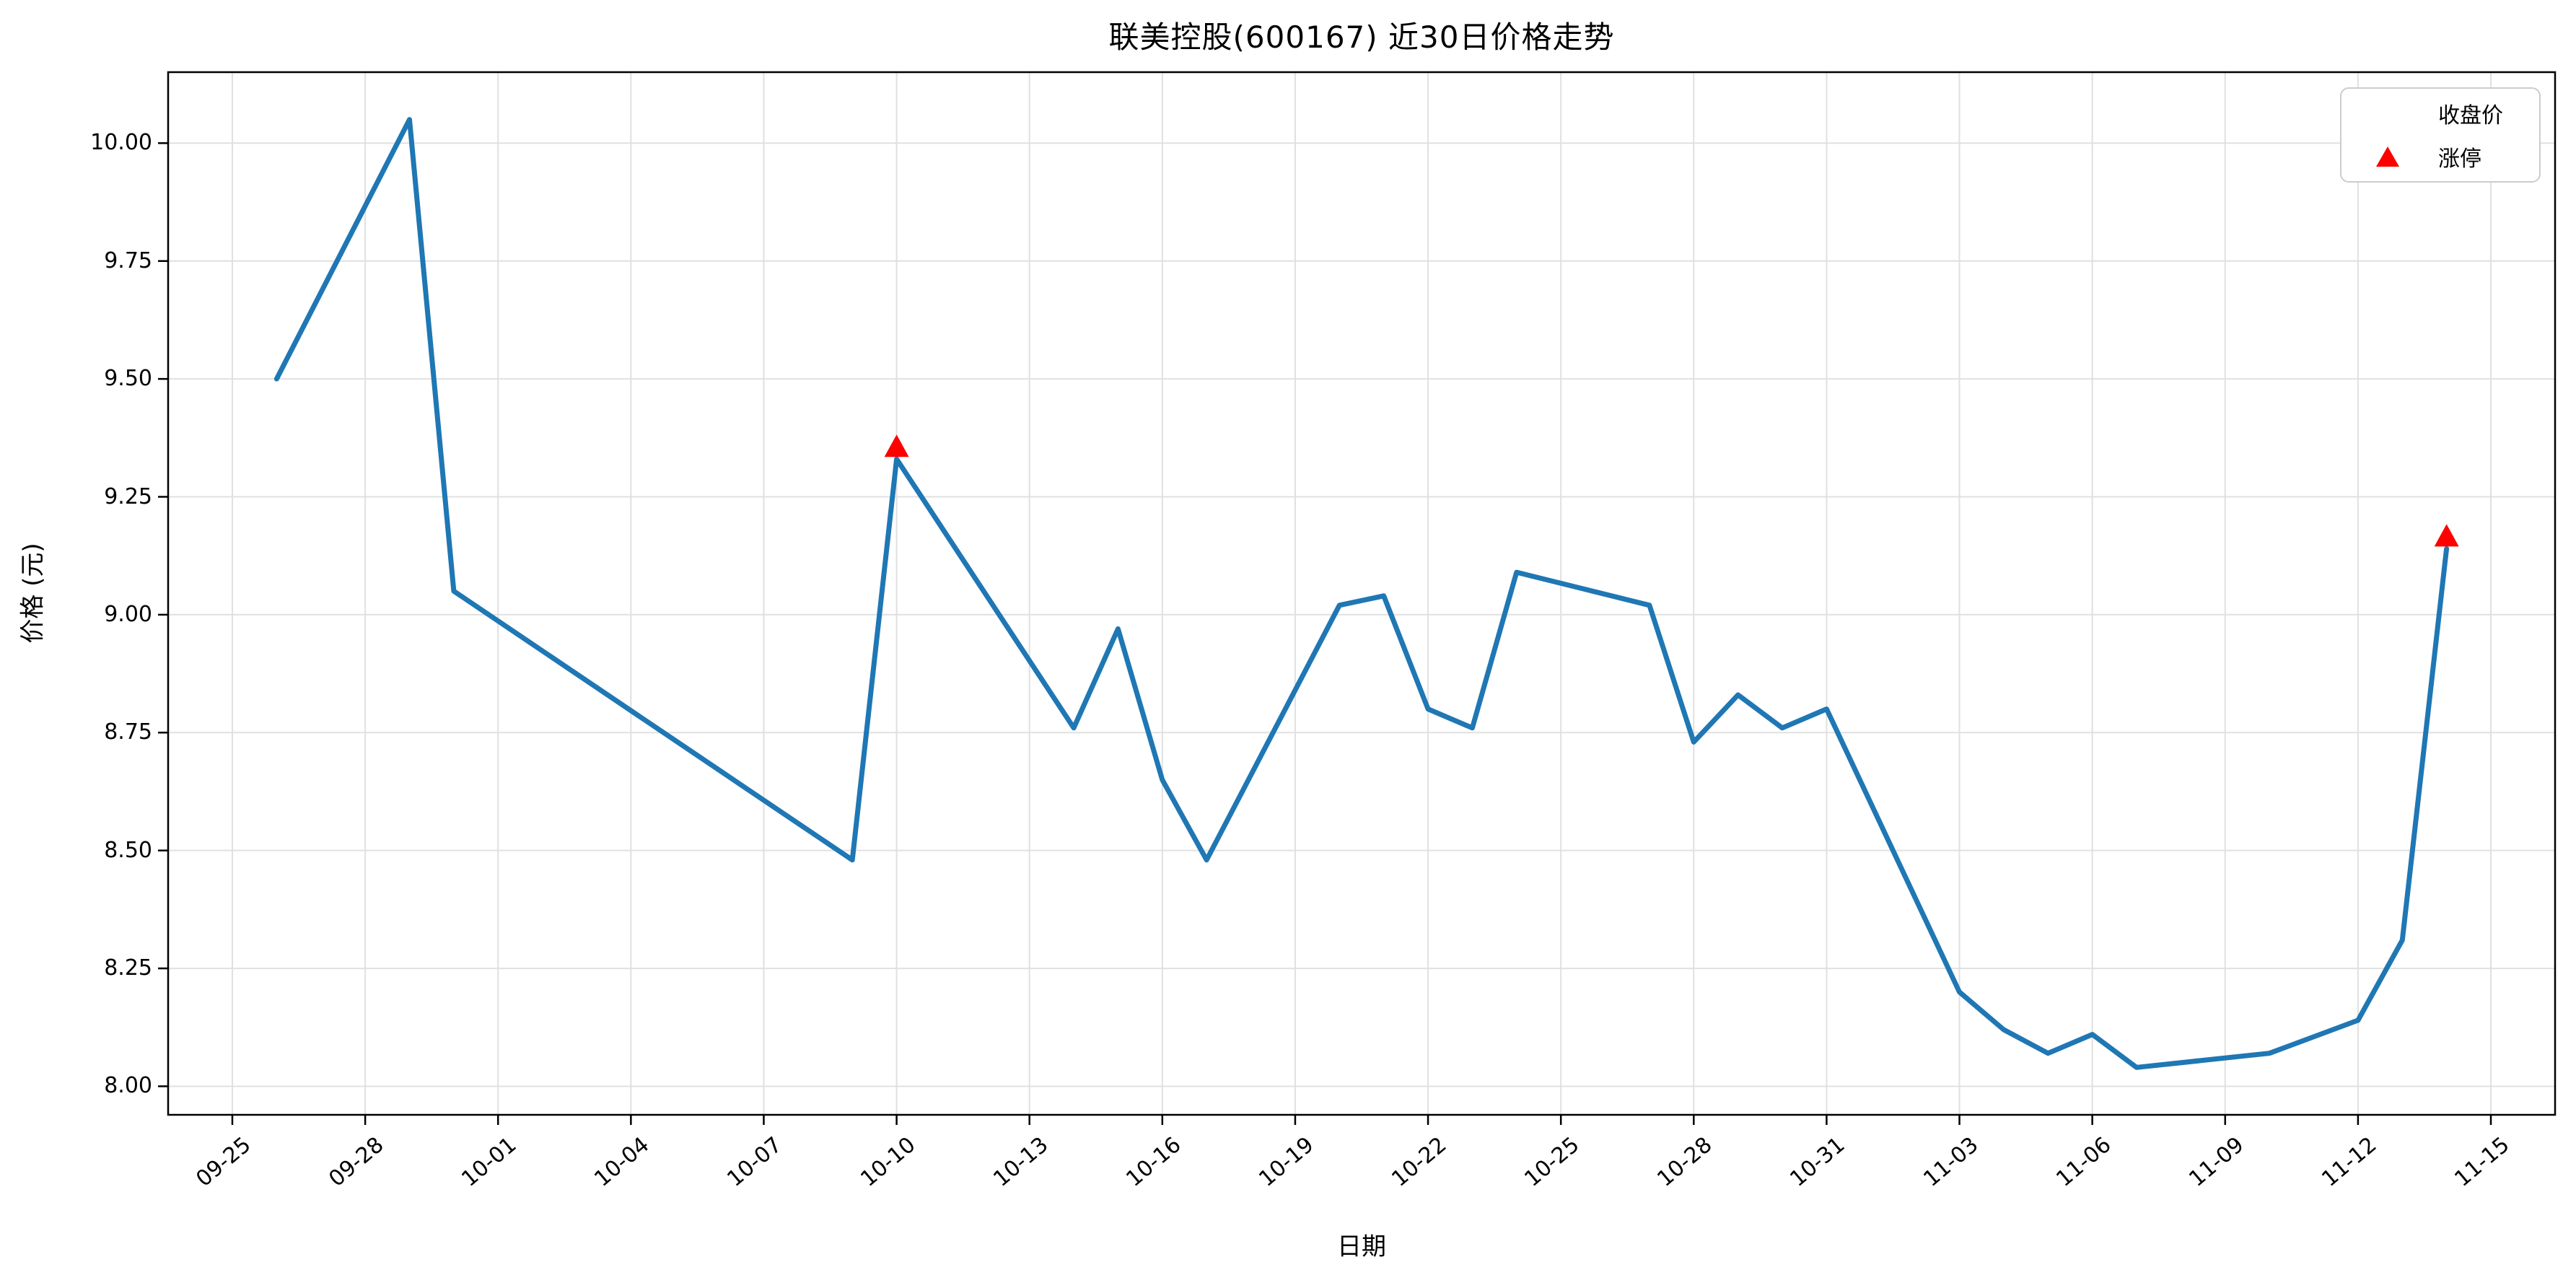 This screenshot has height=1275, width=2576. Describe the element at coordinates (2470, 116) in the screenshot. I see `legend-close-label: 收盘价` at that location.